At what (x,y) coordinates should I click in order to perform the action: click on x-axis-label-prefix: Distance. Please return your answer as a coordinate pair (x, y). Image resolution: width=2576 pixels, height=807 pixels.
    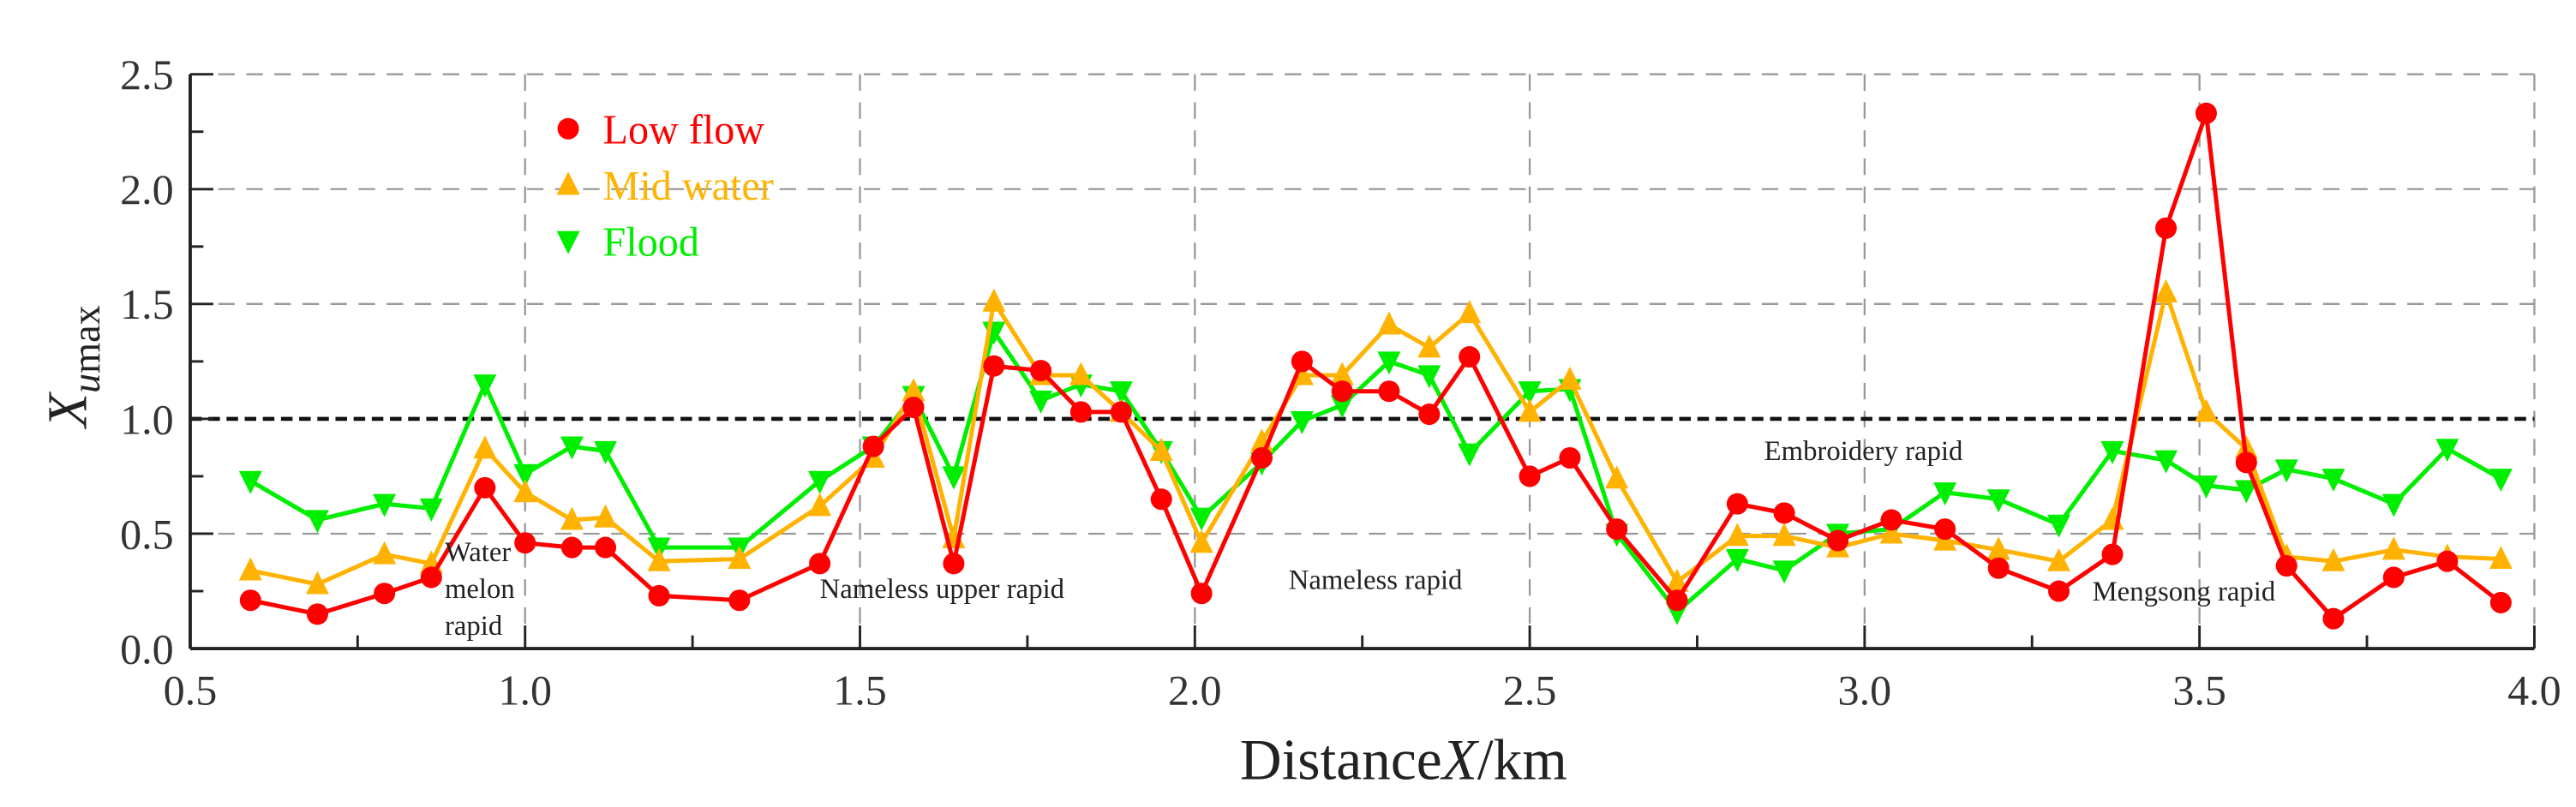
    Looking at the image, I should click on (1341, 759).